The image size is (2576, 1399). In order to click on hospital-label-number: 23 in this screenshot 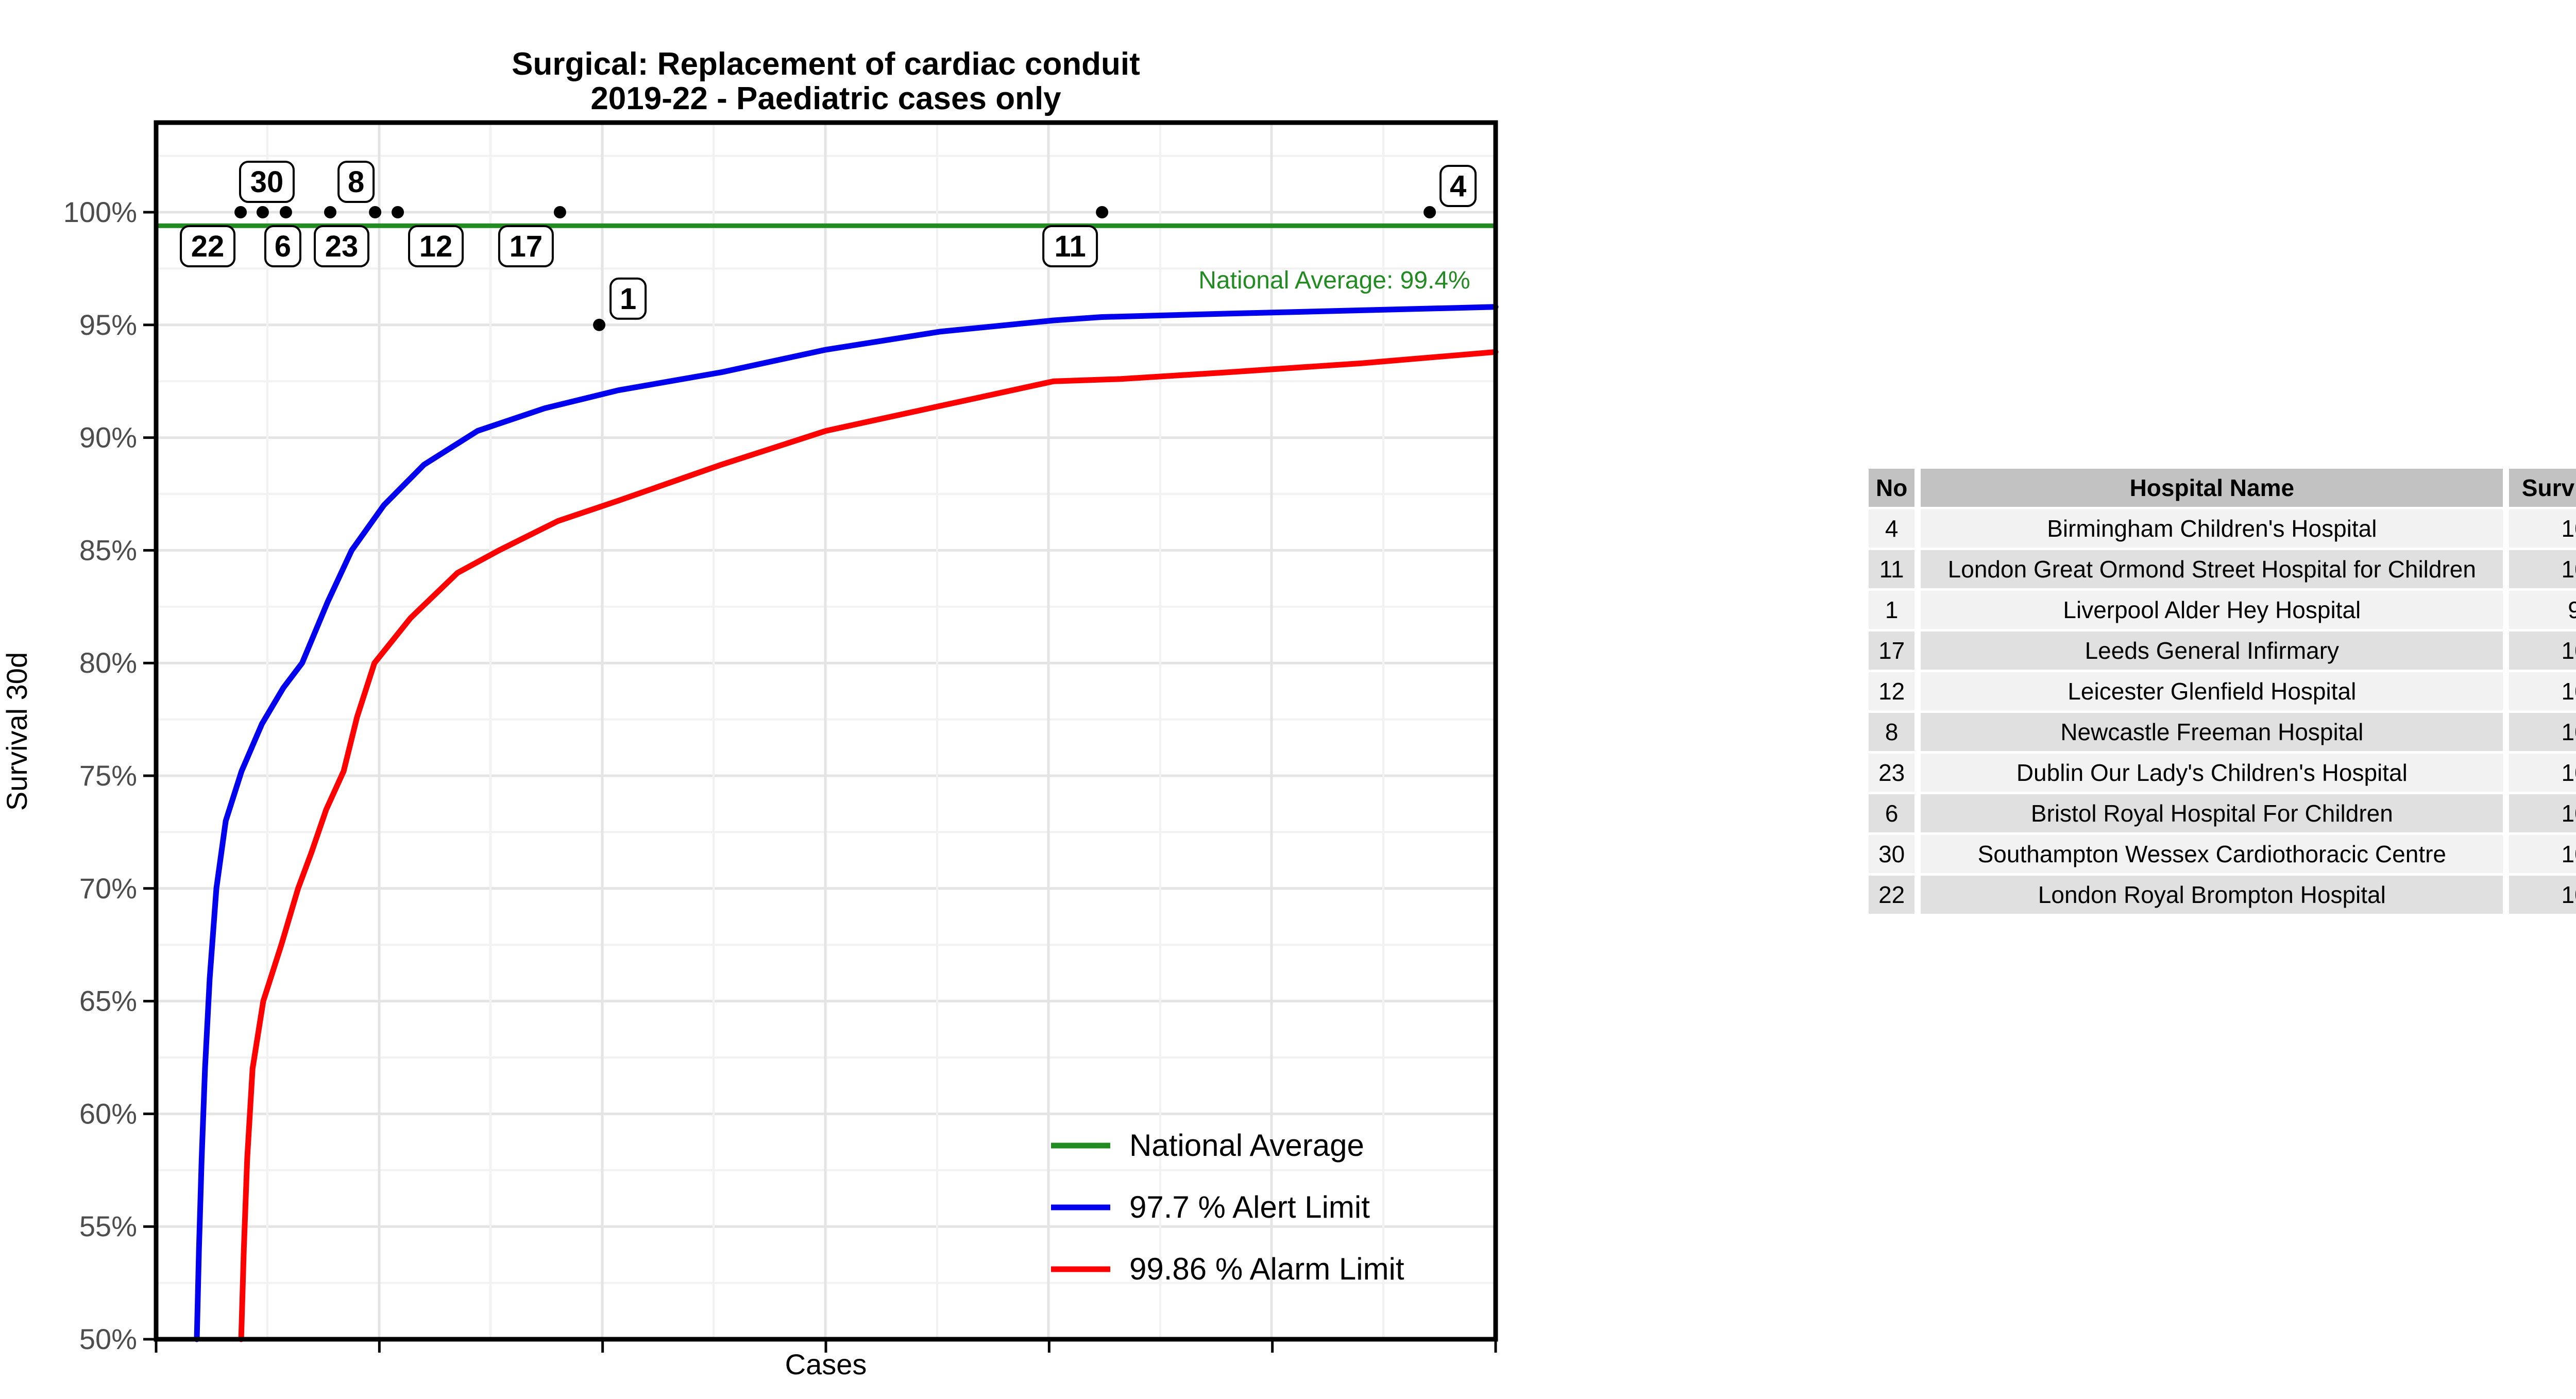, I will do `click(342, 246)`.